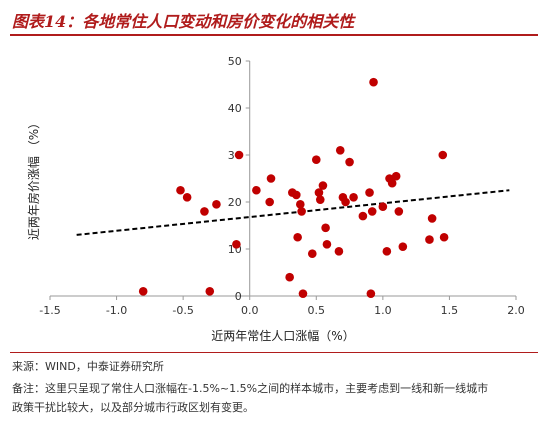 This screenshot has height=425, width=550. Describe the element at coordinates (274, 35) in the screenshot. I see `title-underline` at that location.